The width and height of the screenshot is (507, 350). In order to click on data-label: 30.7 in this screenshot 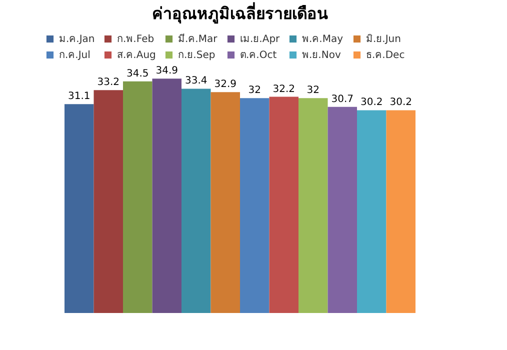, I will do `click(342, 99)`.